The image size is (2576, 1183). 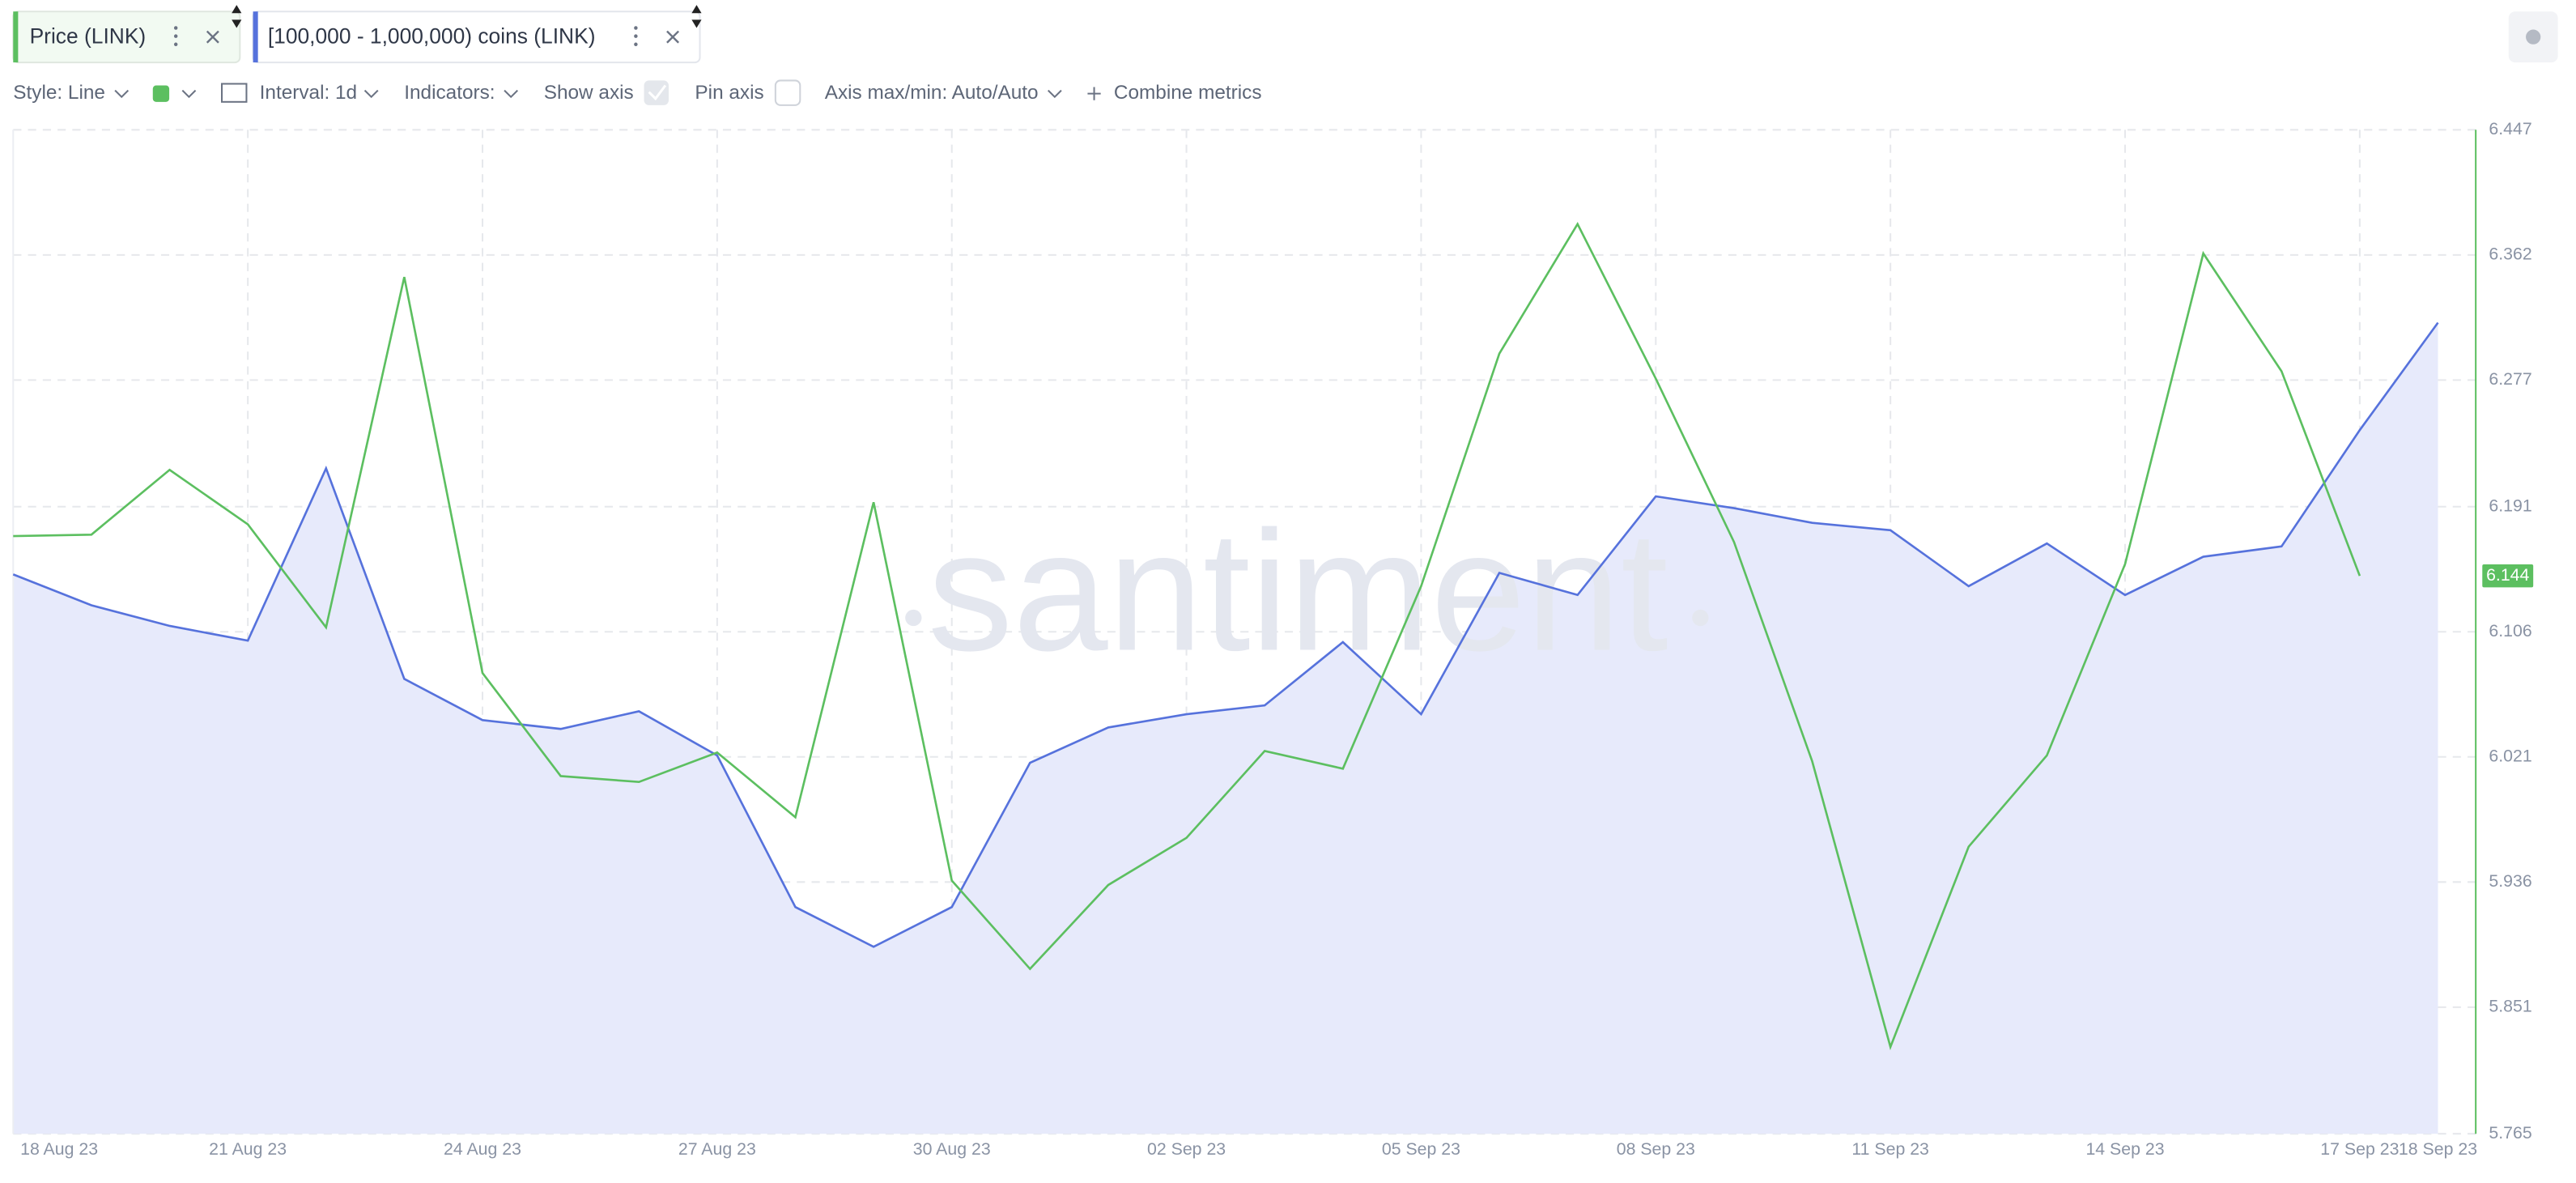 What do you see at coordinates (2510, 1133) in the screenshot?
I see `y-tick-label: 5.765` at bounding box center [2510, 1133].